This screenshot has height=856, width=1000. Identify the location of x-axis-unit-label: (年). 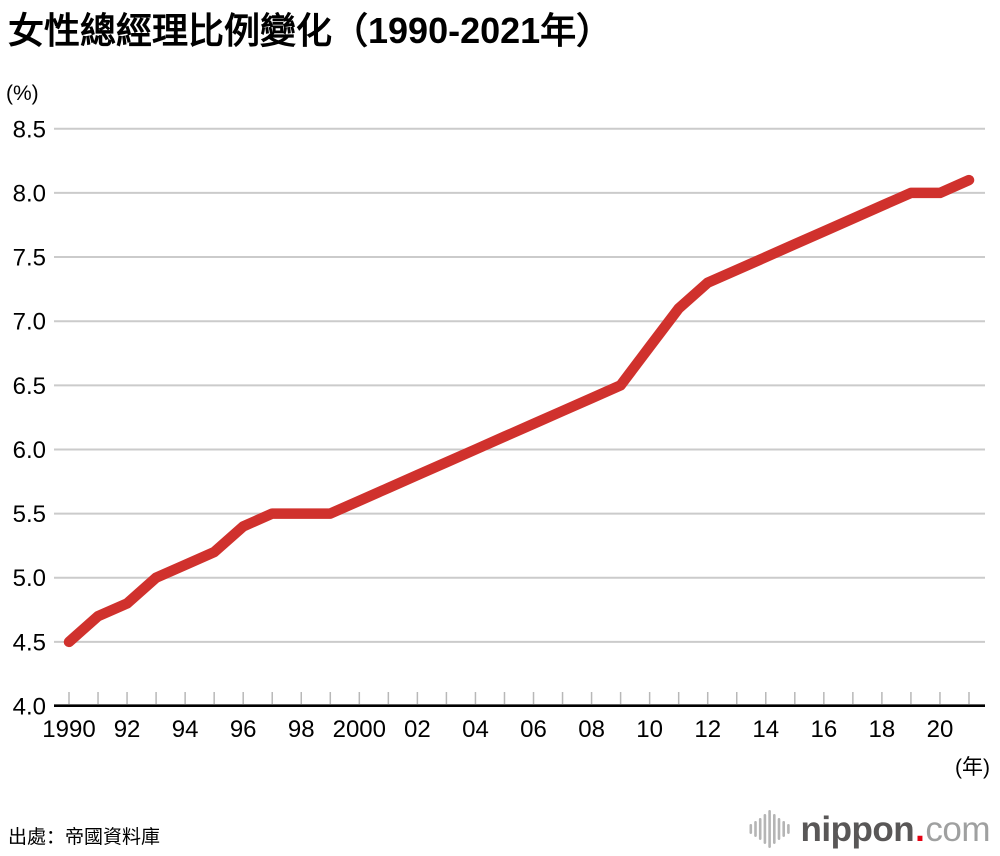
(972, 767).